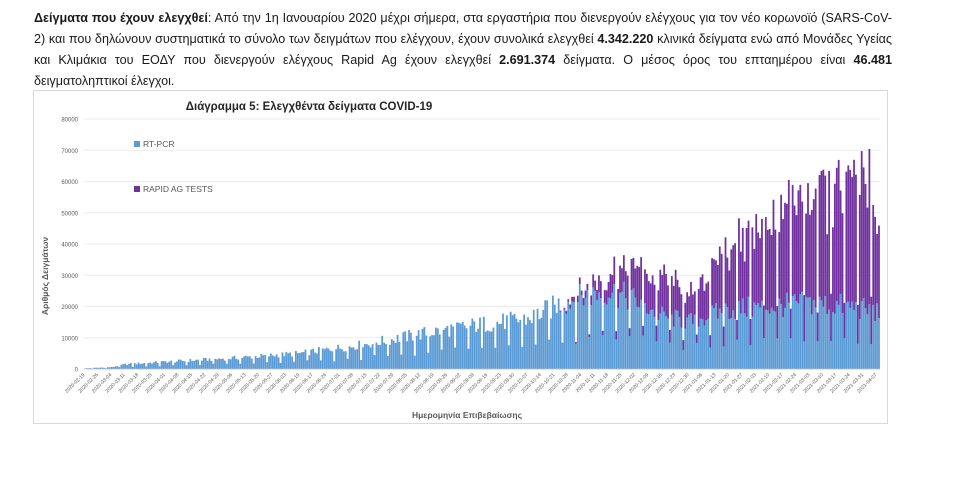 This screenshot has height=496, width=954. What do you see at coordinates (178, 189) in the screenshot?
I see `legend-label-rapid-ag: RAPID AG TESTS` at bounding box center [178, 189].